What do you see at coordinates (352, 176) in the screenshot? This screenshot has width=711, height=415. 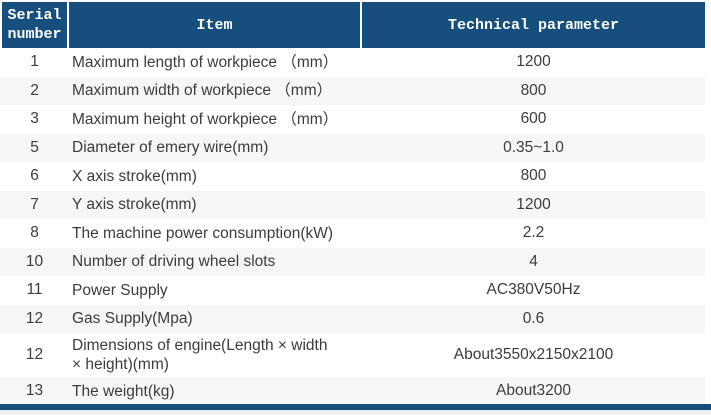 I see `table-row: 6 X axis stroke(mm) 800` at bounding box center [352, 176].